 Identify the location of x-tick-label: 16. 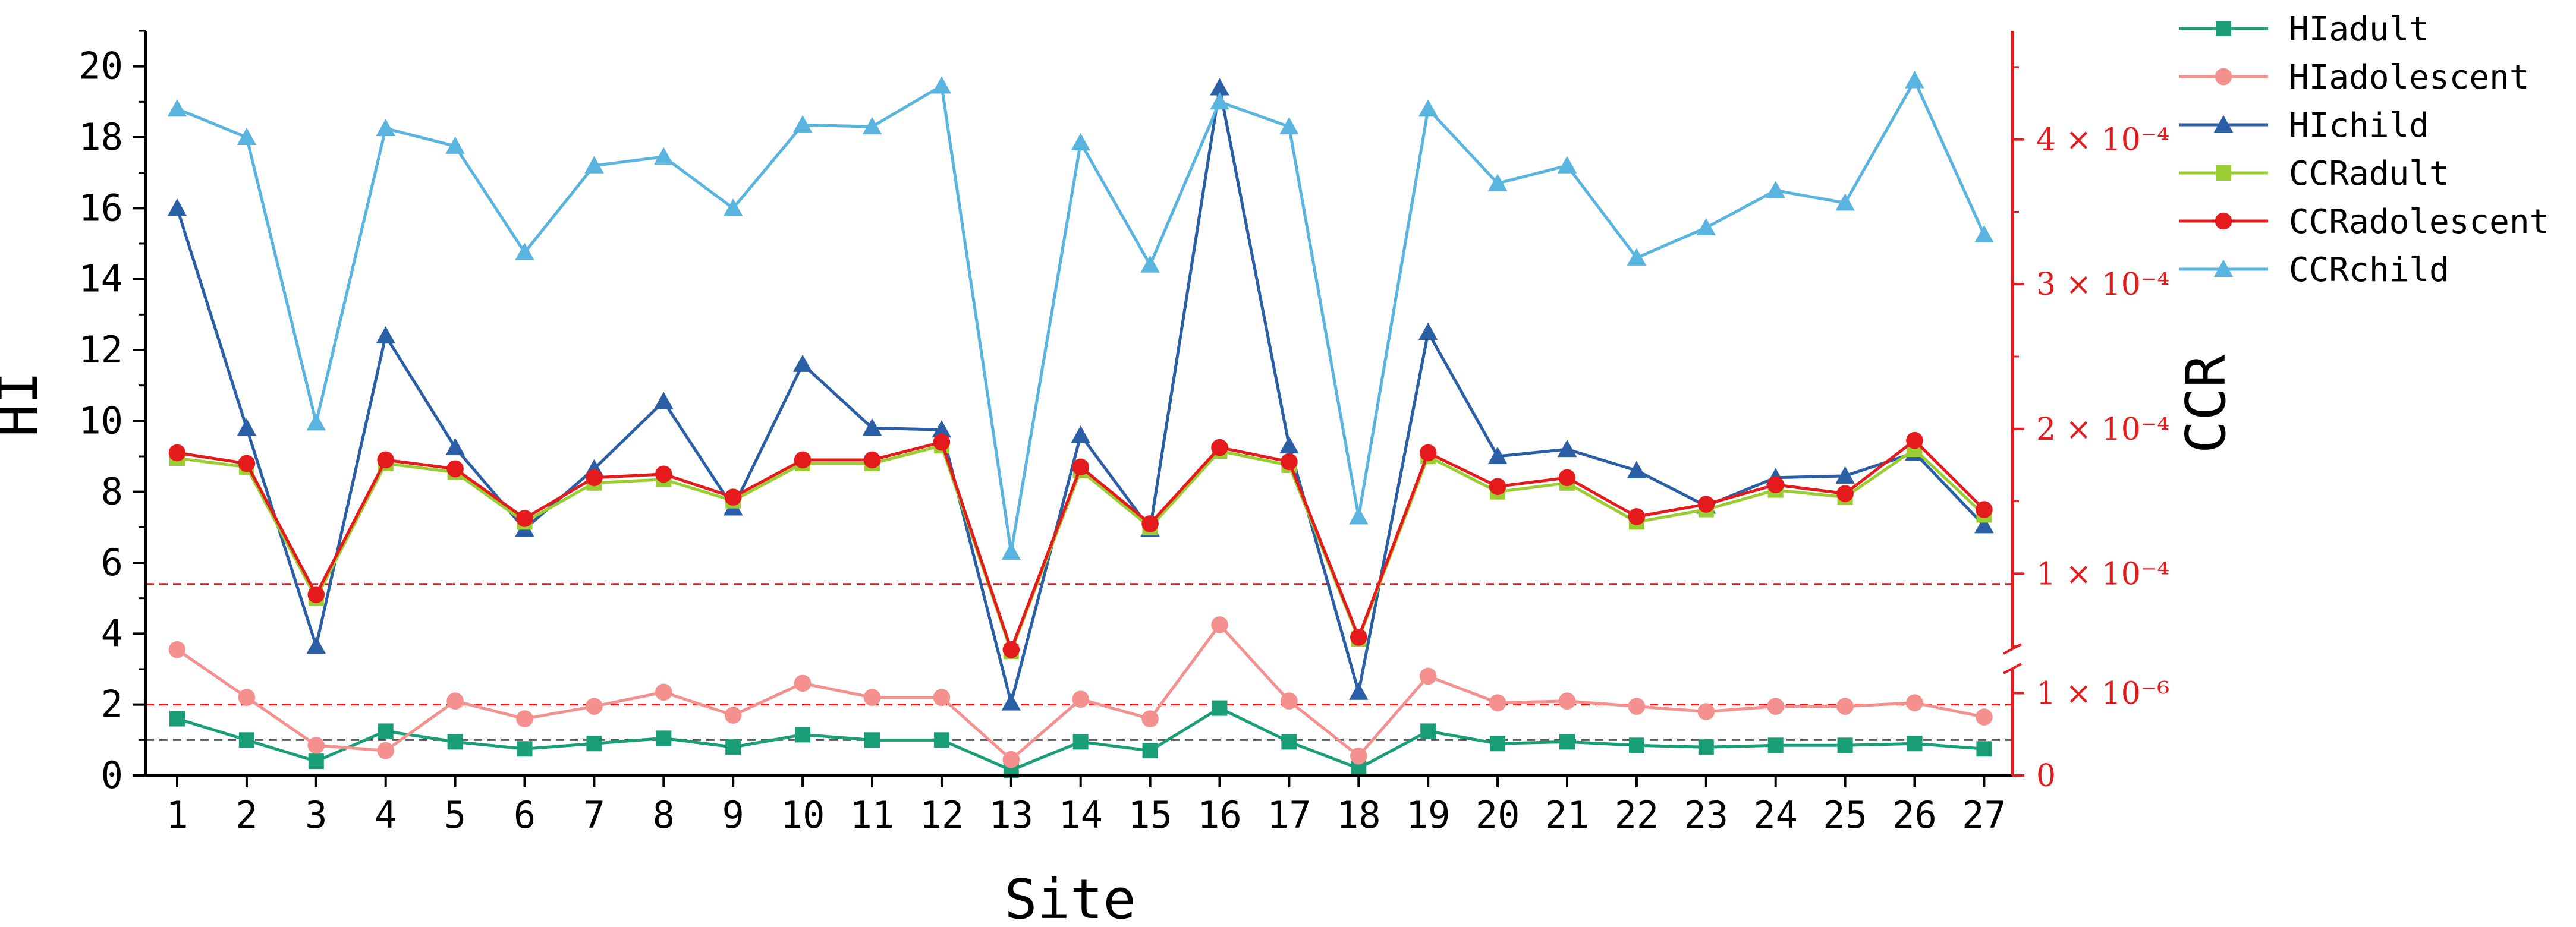
(1219, 815).